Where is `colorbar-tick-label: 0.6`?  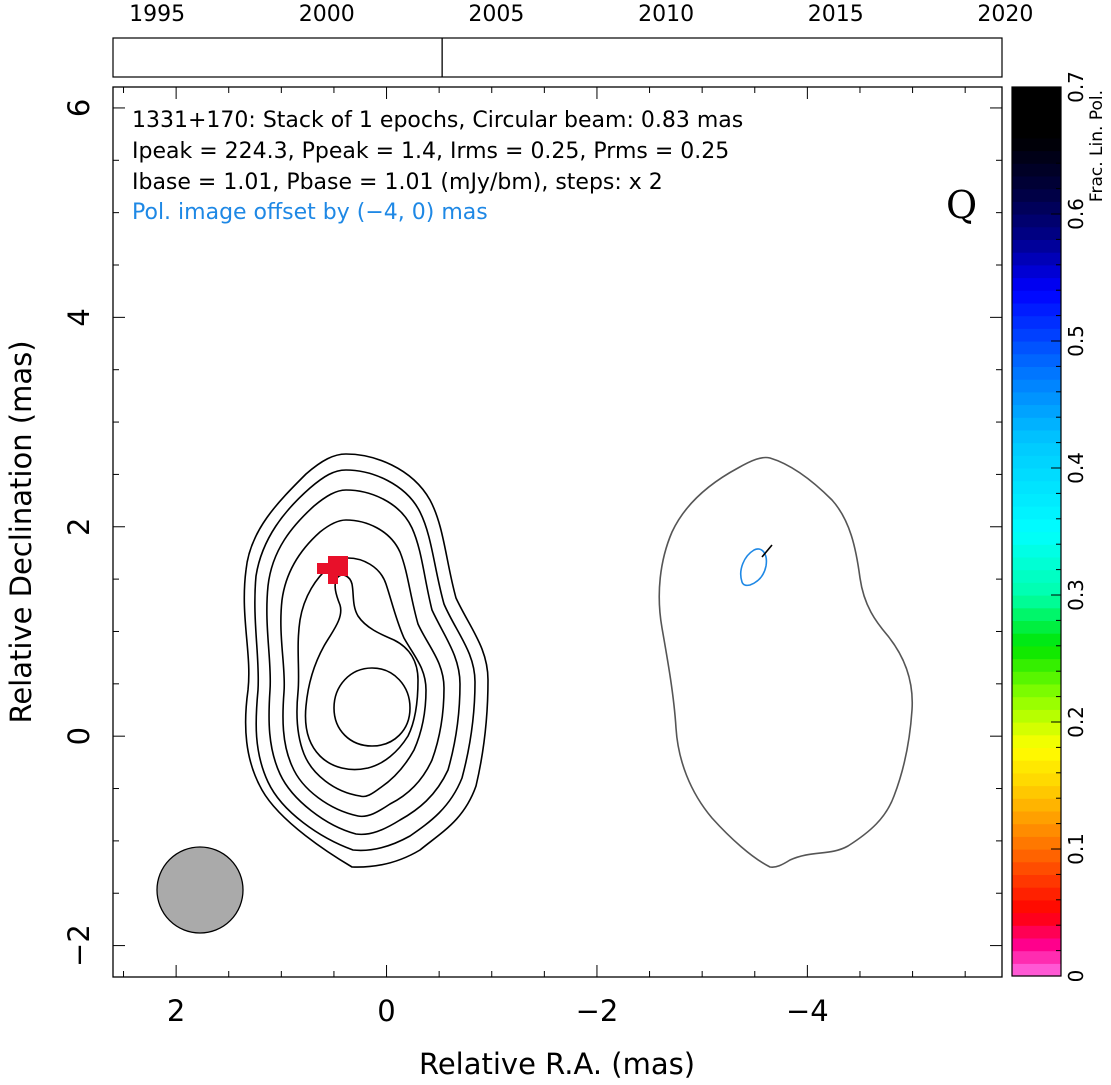 colorbar-tick-label: 0.6 is located at coordinates (1076, 214).